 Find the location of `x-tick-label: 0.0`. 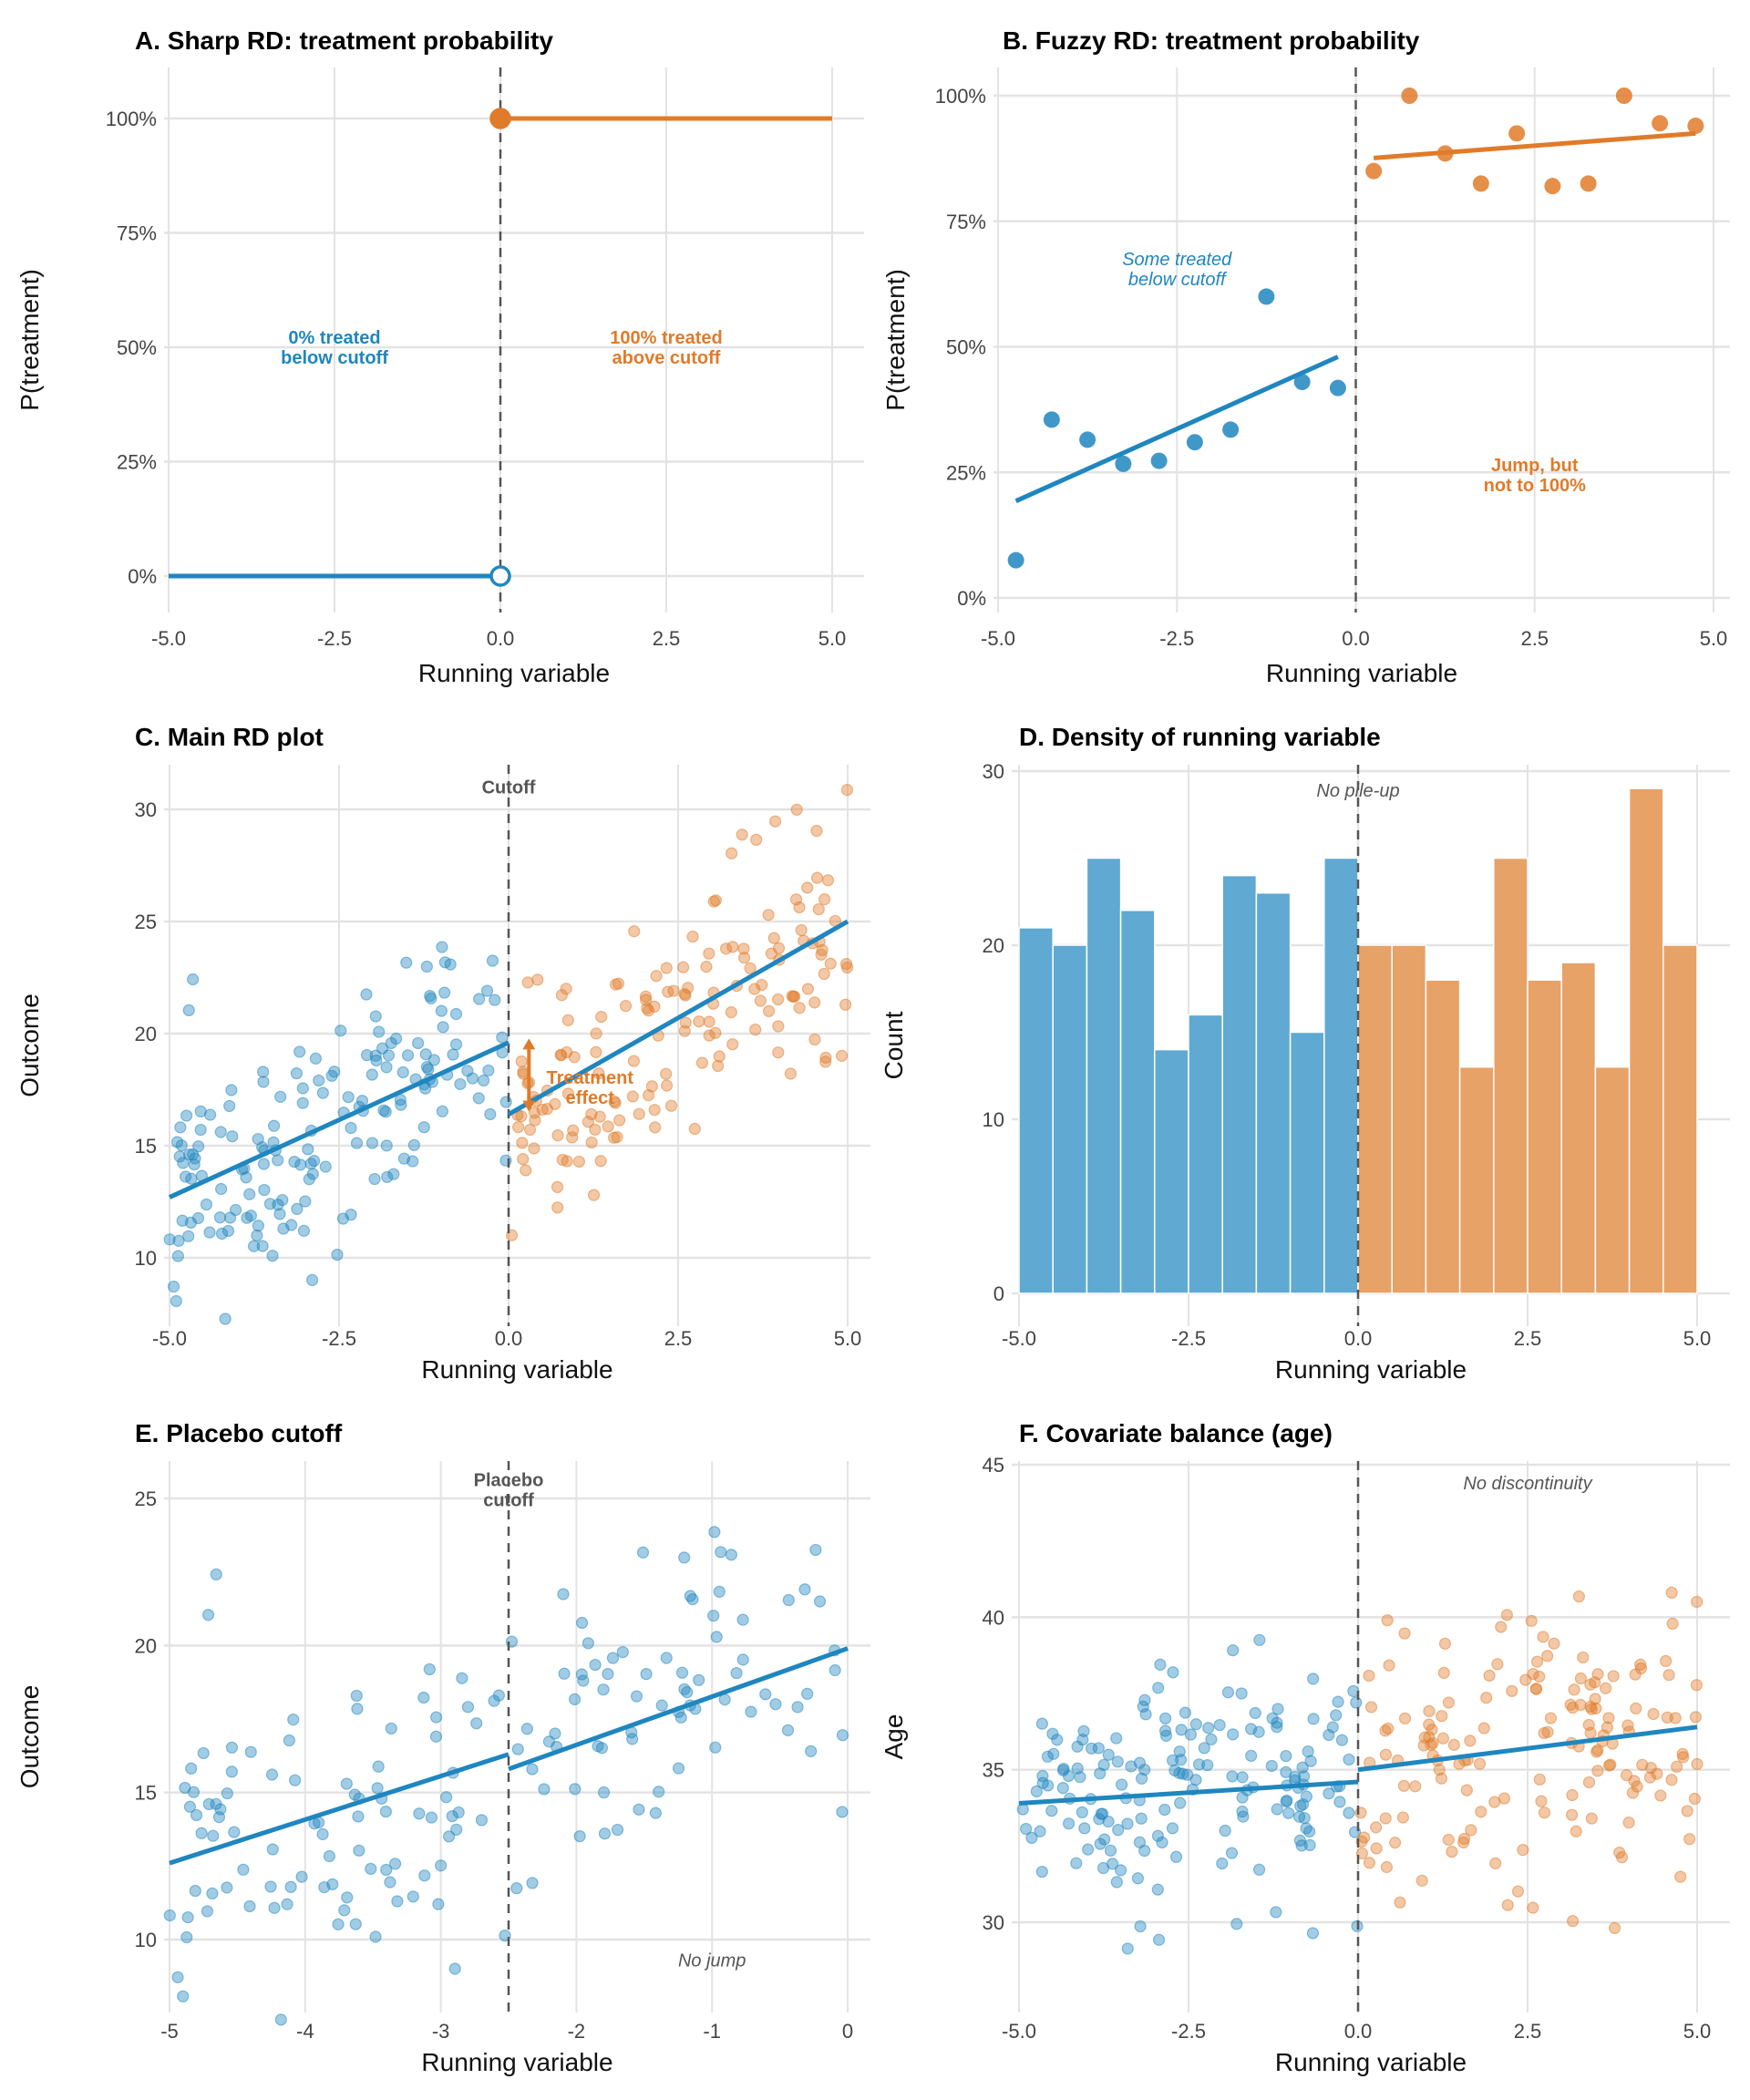

x-tick-label: 0.0 is located at coordinates (1359, 1339).